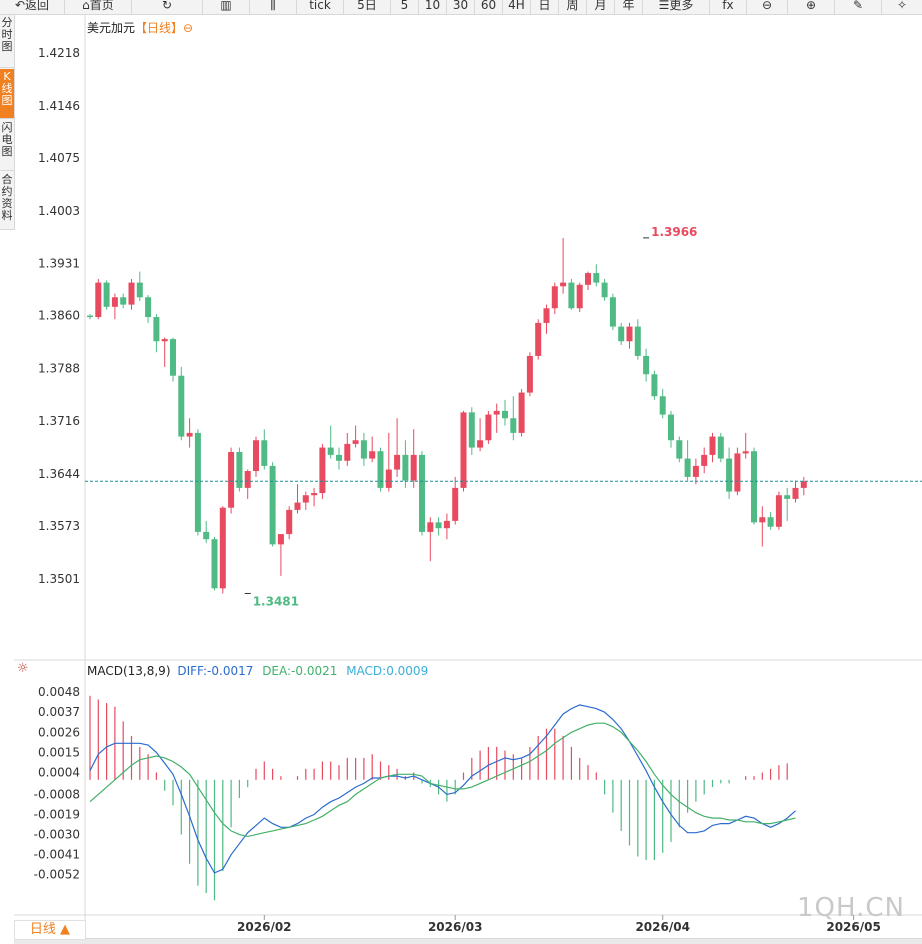 Image resolution: width=922 pixels, height=944 pixels. What do you see at coordinates (226, 7) in the screenshot?
I see `bar-chart-button: ▥` at bounding box center [226, 7].